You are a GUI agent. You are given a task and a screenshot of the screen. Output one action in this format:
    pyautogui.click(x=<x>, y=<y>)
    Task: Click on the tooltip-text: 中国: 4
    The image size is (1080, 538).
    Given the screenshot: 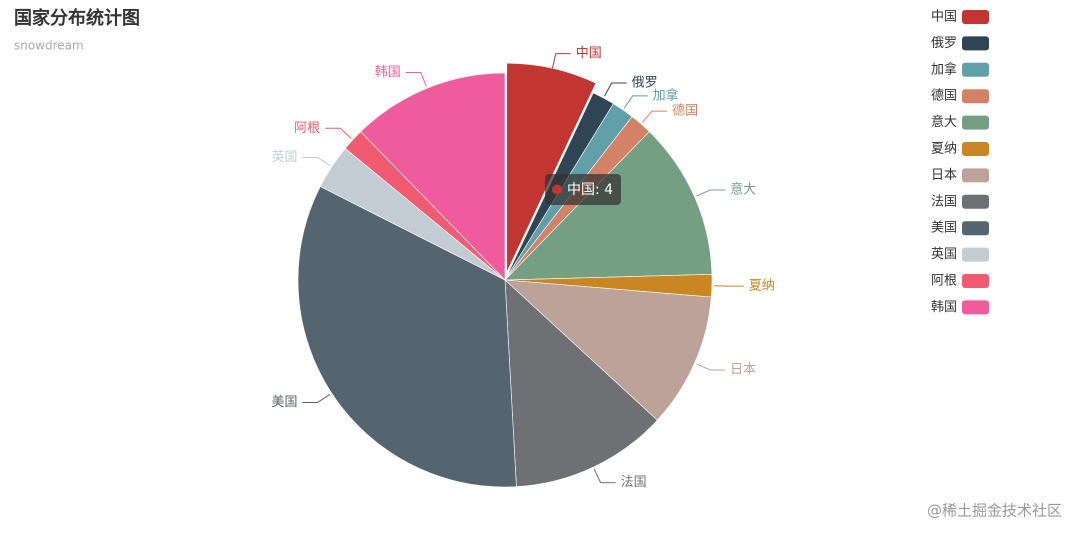 What is the action you would take?
    pyautogui.click(x=590, y=190)
    